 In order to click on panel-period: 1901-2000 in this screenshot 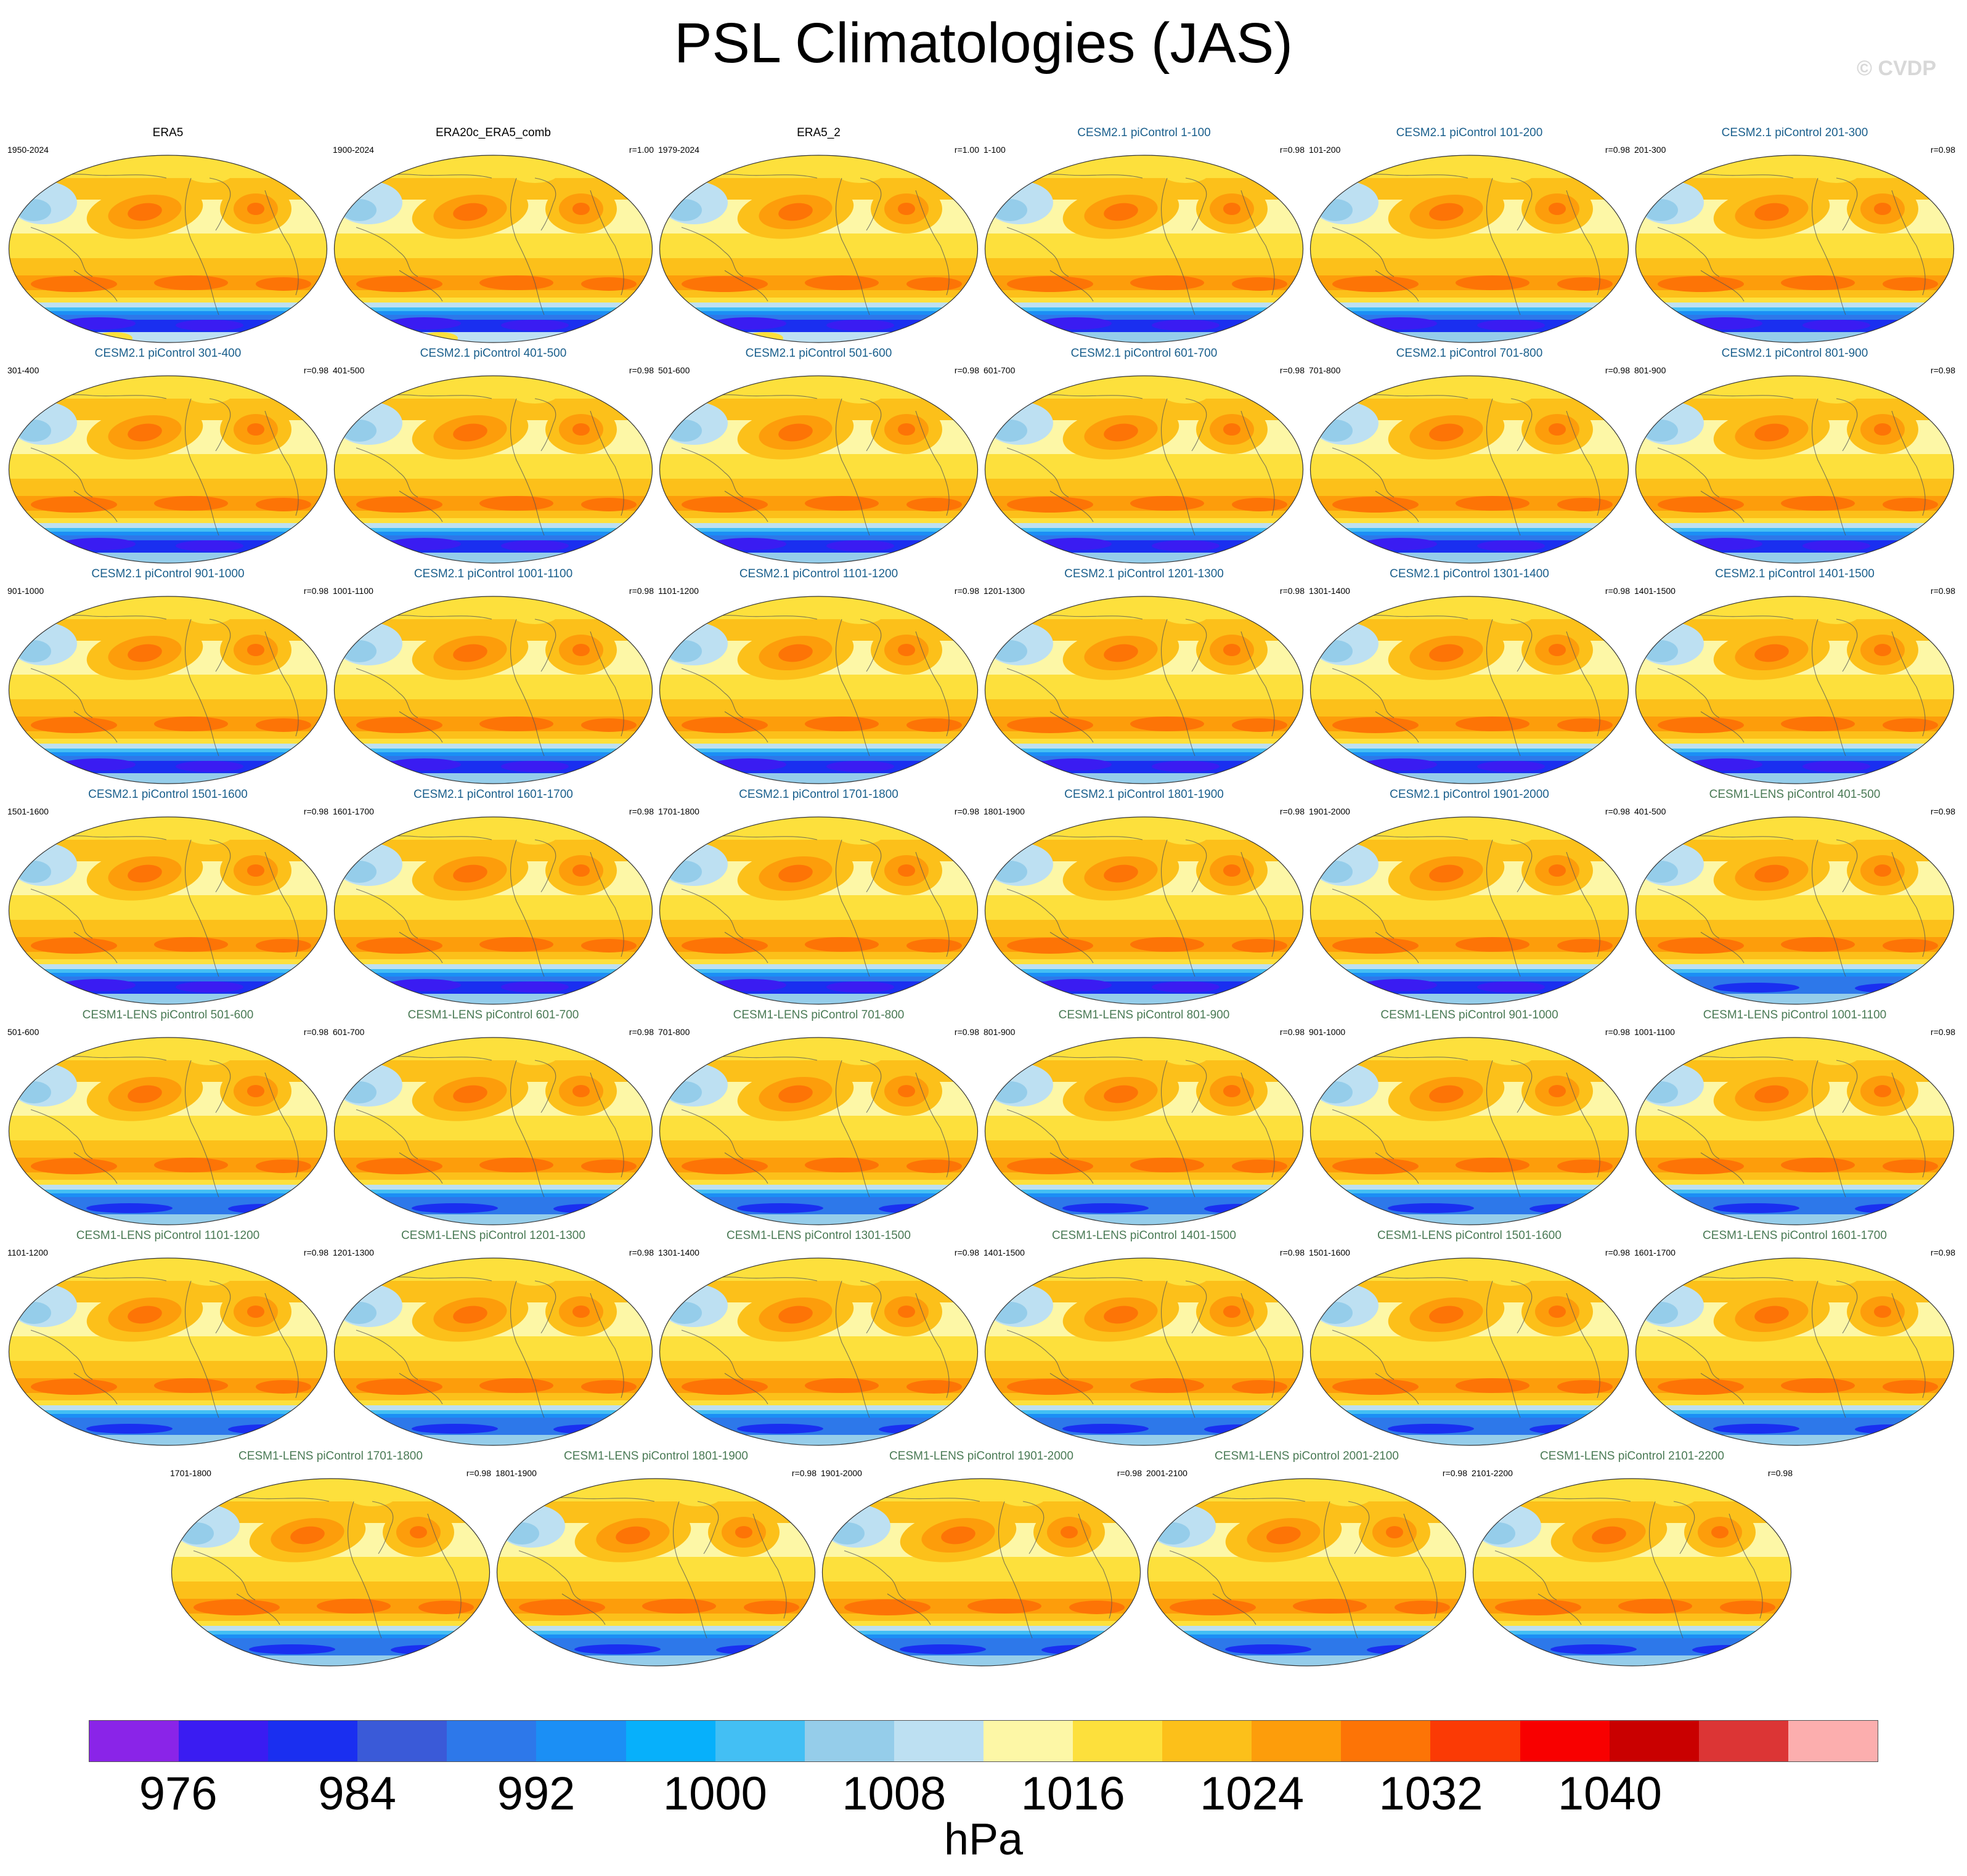, I will do `click(841, 1473)`.